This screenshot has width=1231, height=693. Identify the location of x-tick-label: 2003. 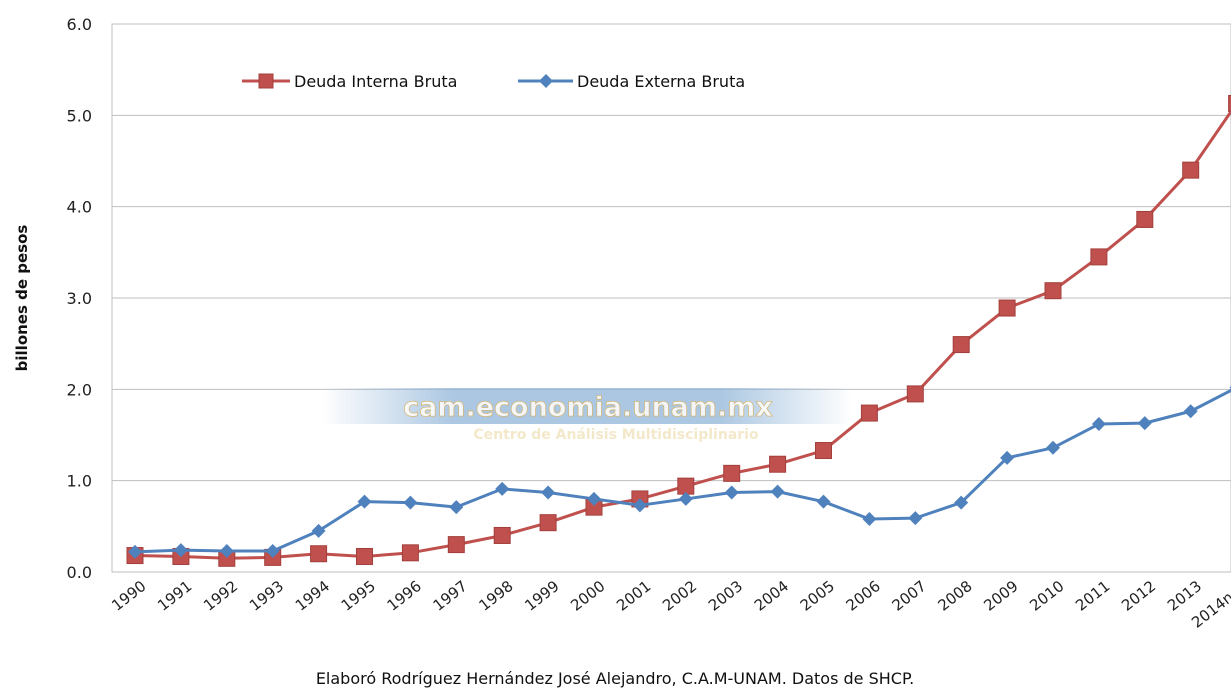
(725, 596).